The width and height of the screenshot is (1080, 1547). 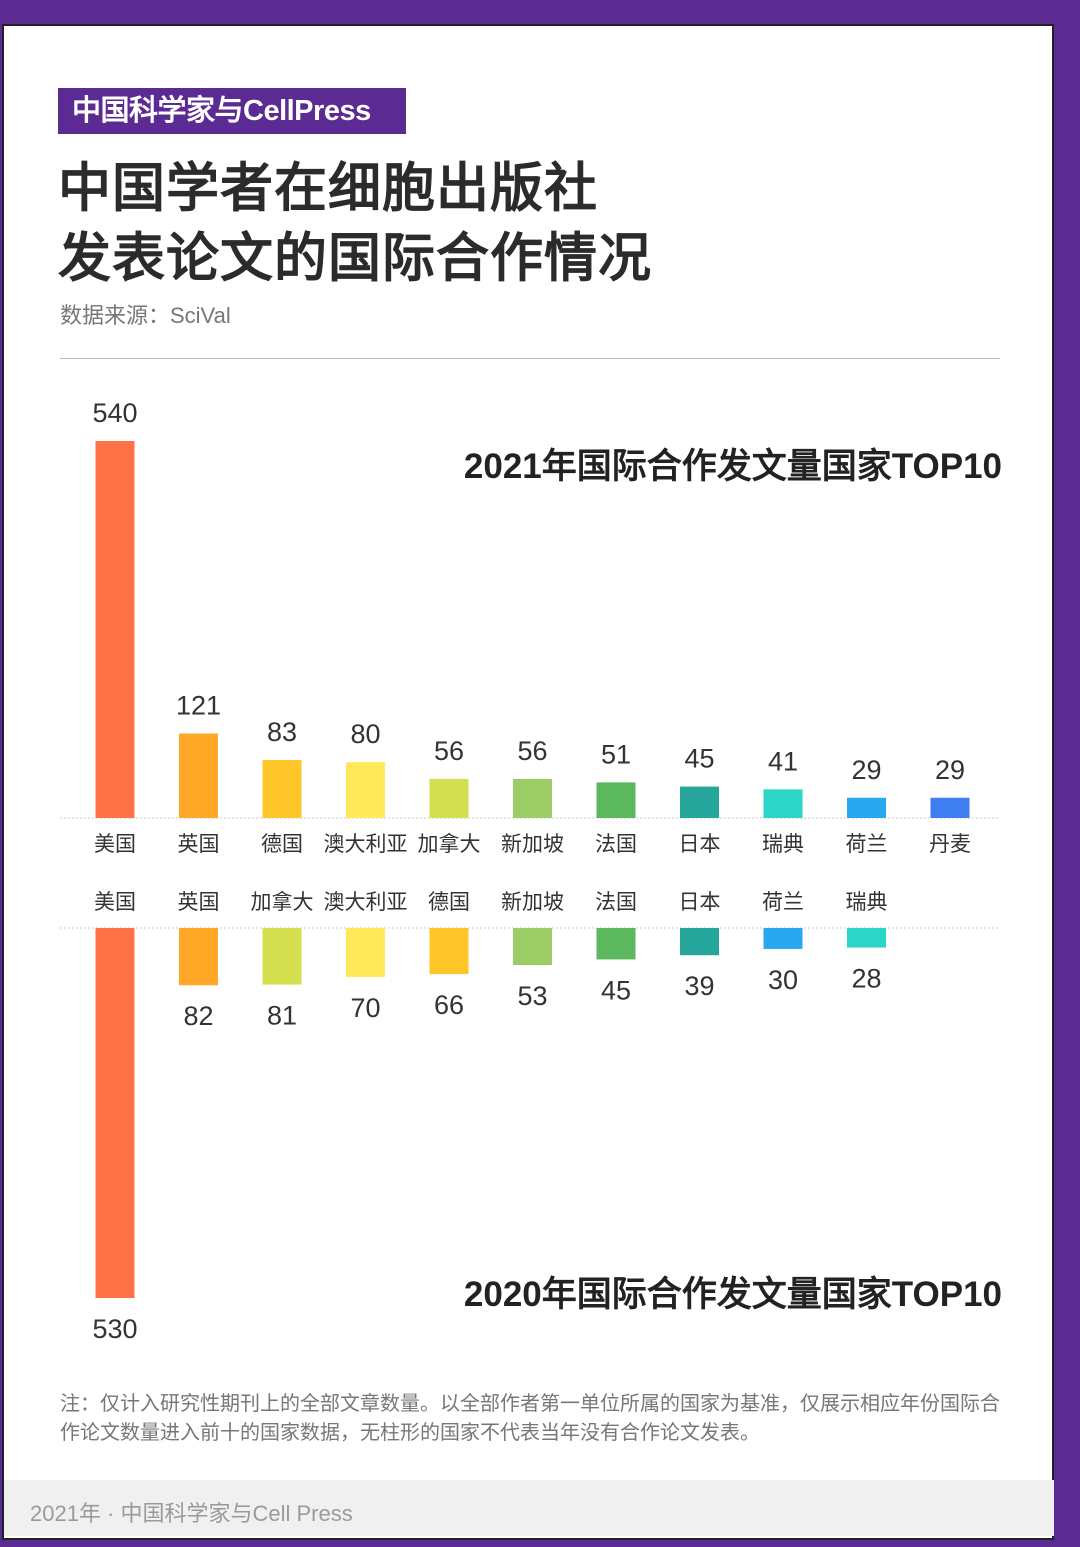 I want to click on value-label-2020-3: 70, so click(x=365, y=1008).